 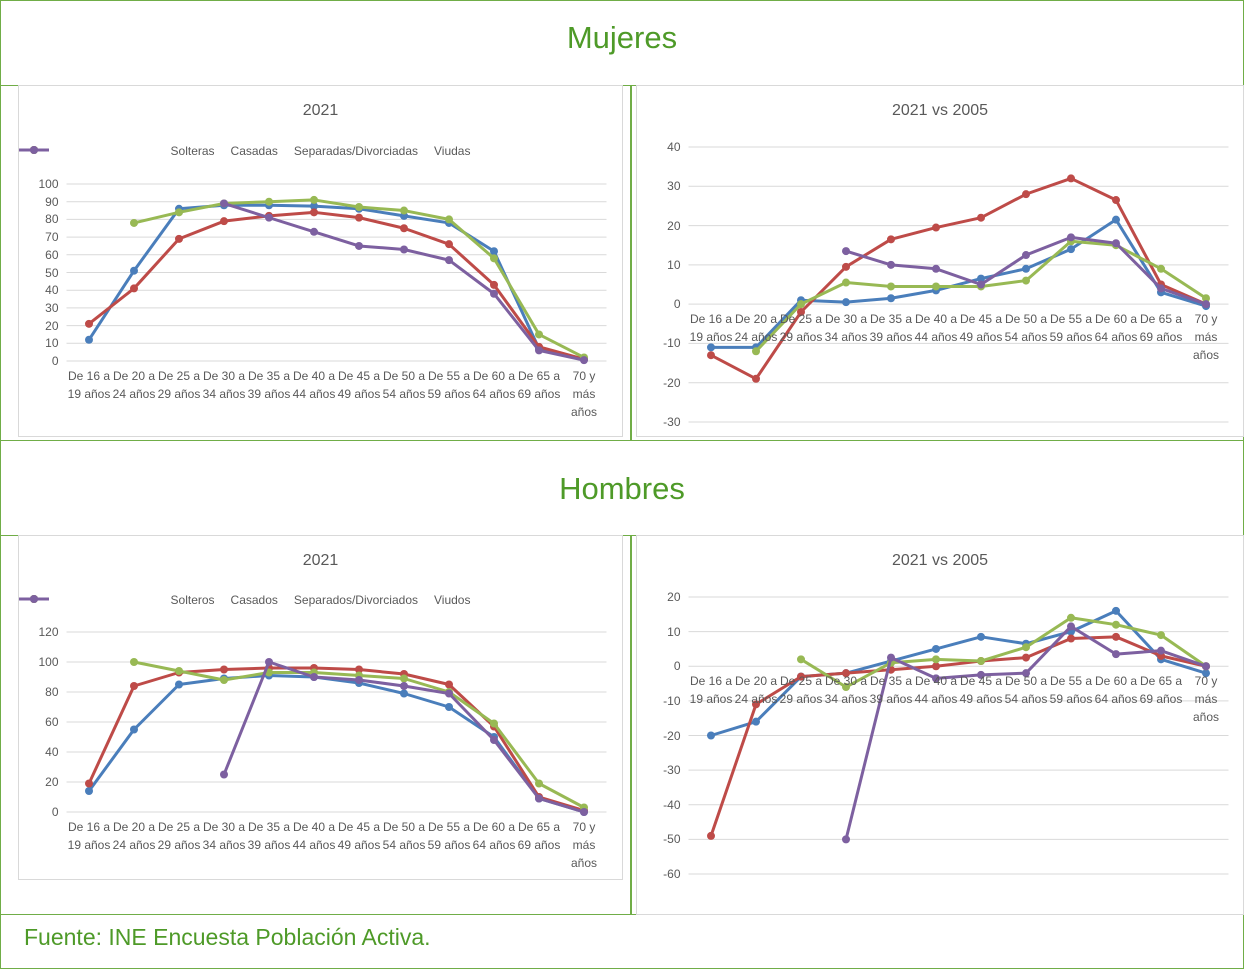 I want to click on legend-item: Separados/Divorciados, so click(x=218, y=600).